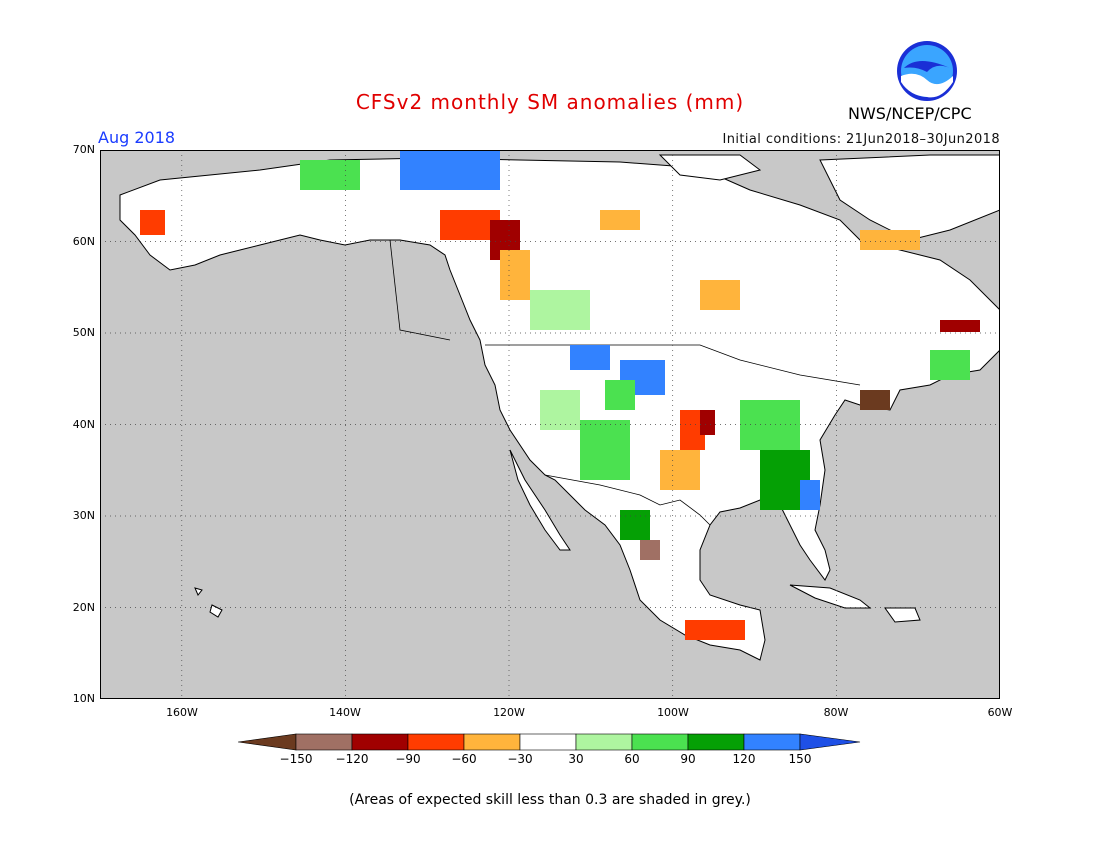  Describe the element at coordinates (836, 712) in the screenshot. I see `lon-label-80w: 80W` at that location.